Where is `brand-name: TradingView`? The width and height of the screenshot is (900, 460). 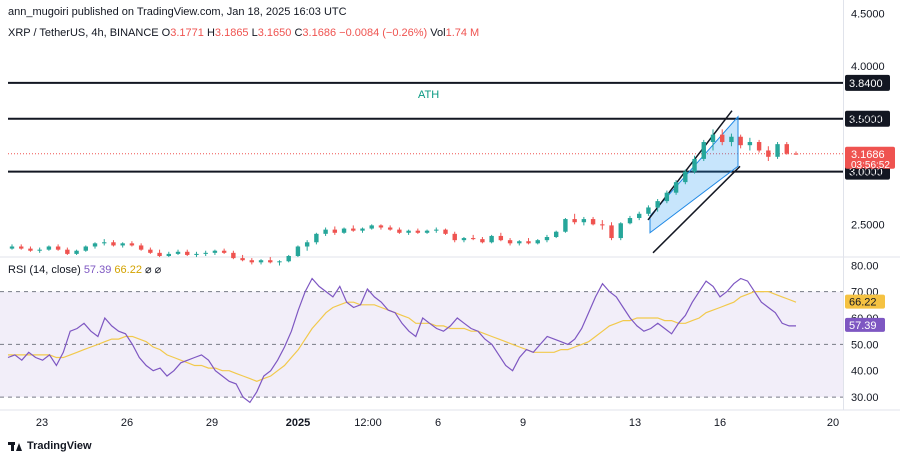
brand-name: TradingView is located at coordinates (59, 446).